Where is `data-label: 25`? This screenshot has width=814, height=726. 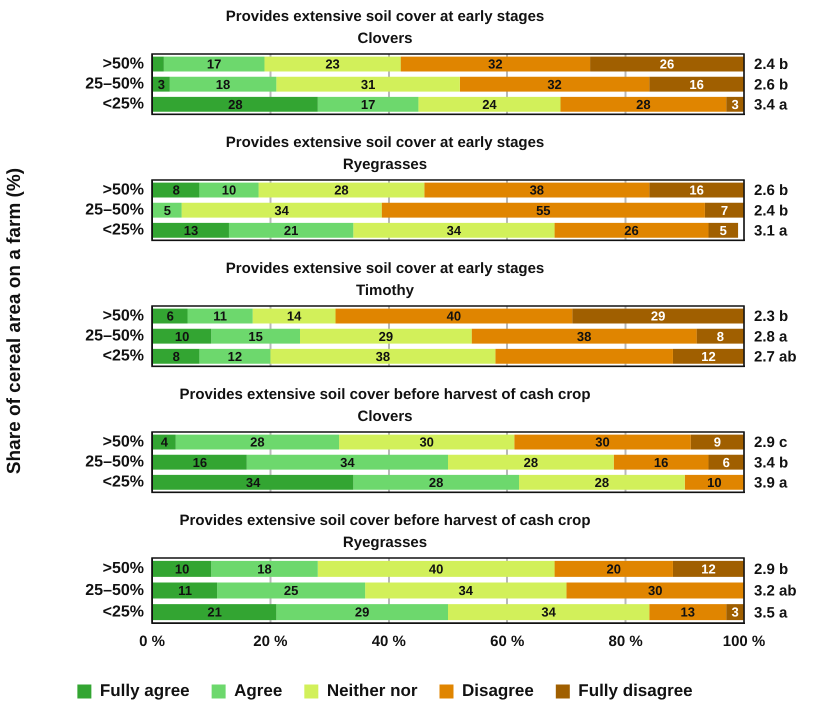
data-label: 25 is located at coordinates (291, 590).